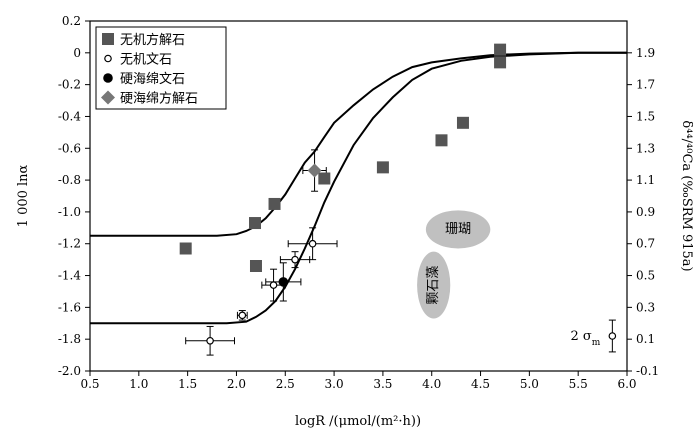 This screenshot has height=433, width=700. Describe the element at coordinates (647, 371) in the screenshot. I see `y2-tick-label-10: -0.1` at that location.